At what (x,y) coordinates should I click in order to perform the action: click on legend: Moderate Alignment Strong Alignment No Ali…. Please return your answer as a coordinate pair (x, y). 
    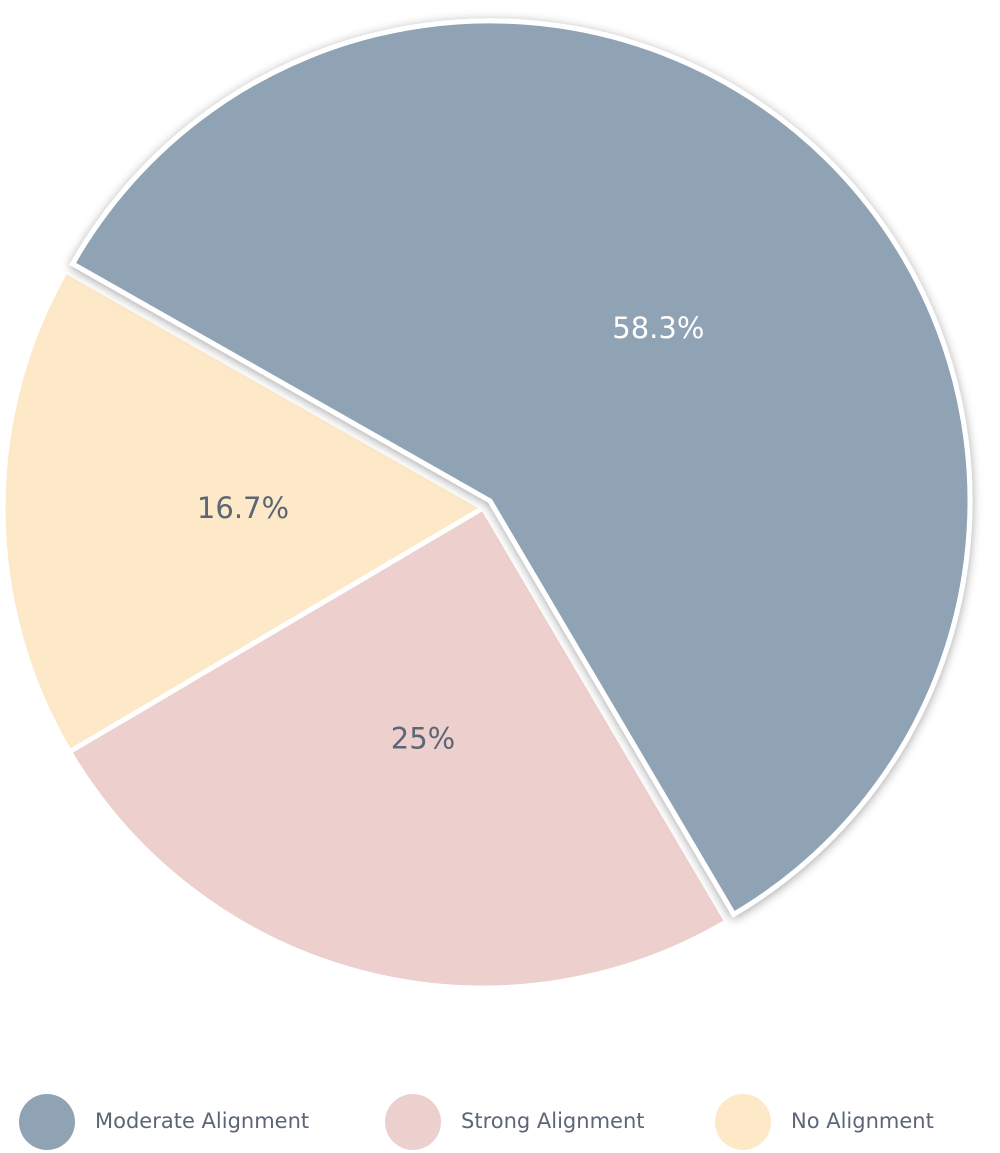
    Looking at the image, I should click on (476, 1122).